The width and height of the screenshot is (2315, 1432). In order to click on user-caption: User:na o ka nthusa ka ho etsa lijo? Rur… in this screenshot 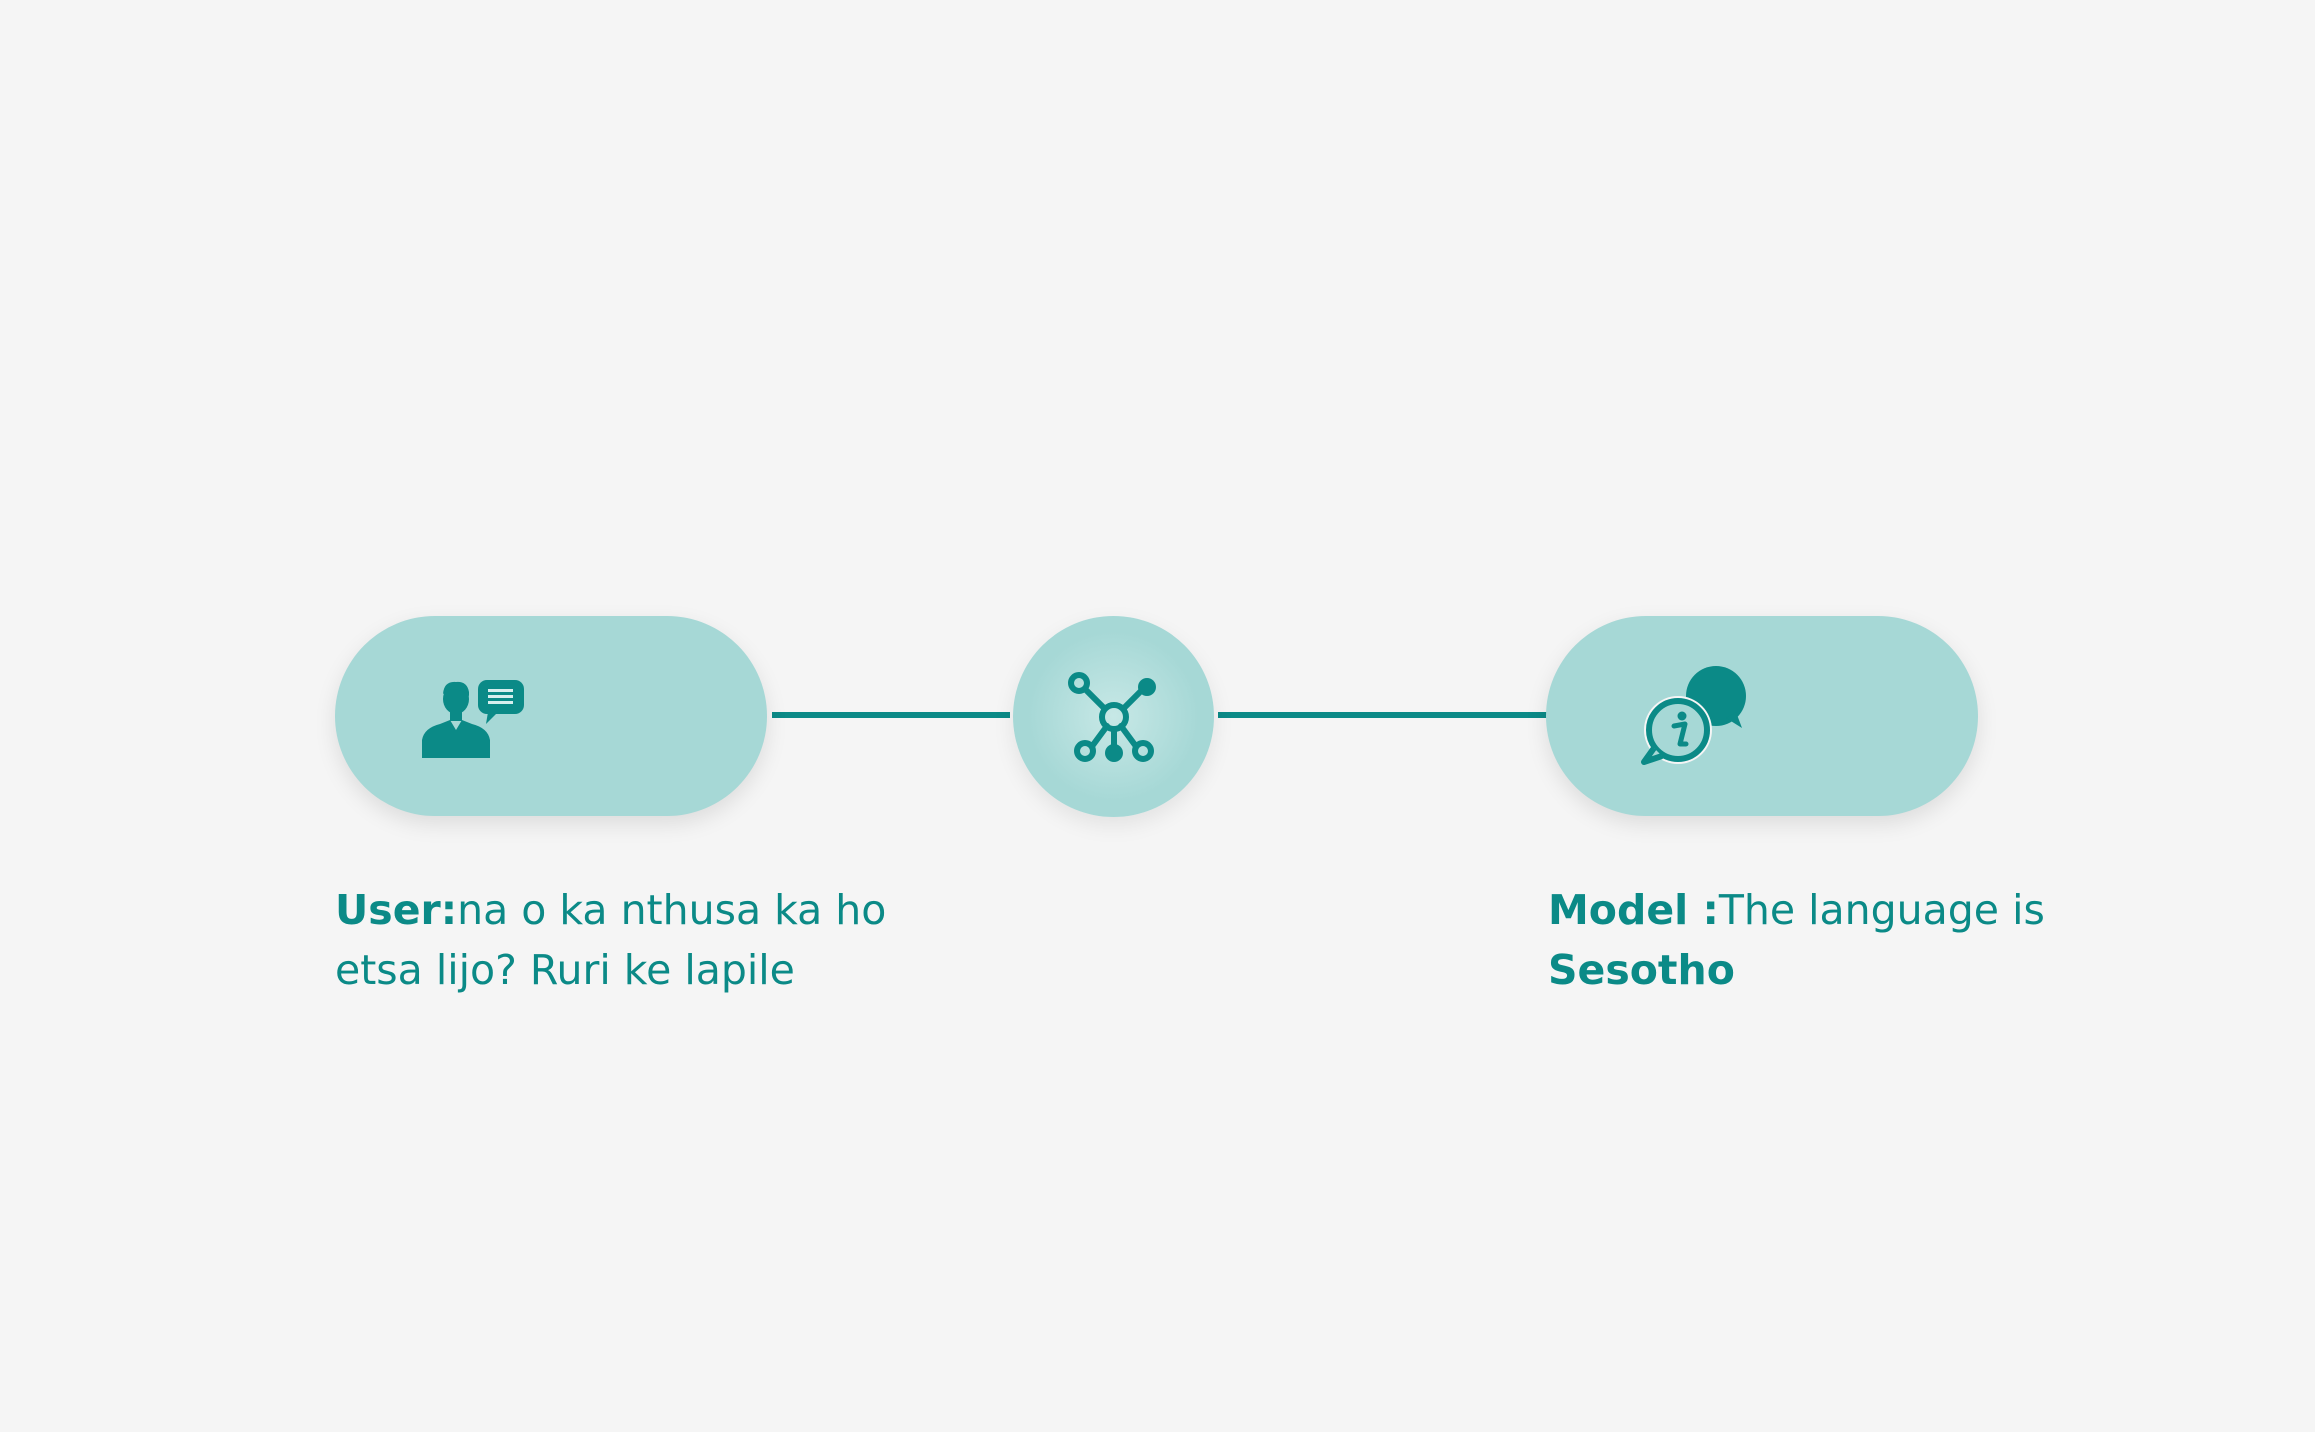, I will do `click(615, 940)`.